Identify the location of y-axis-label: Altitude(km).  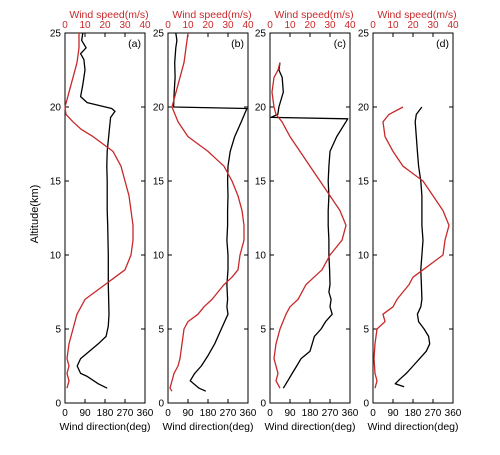
(35, 214).